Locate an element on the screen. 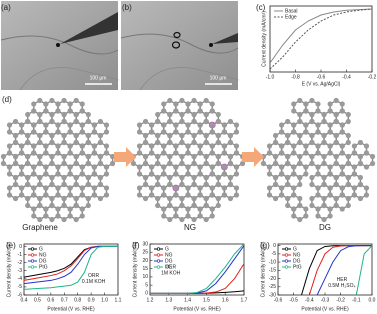 This screenshot has width=377, height=314. y-tick-label: -4 is located at coordinates (20, 279).